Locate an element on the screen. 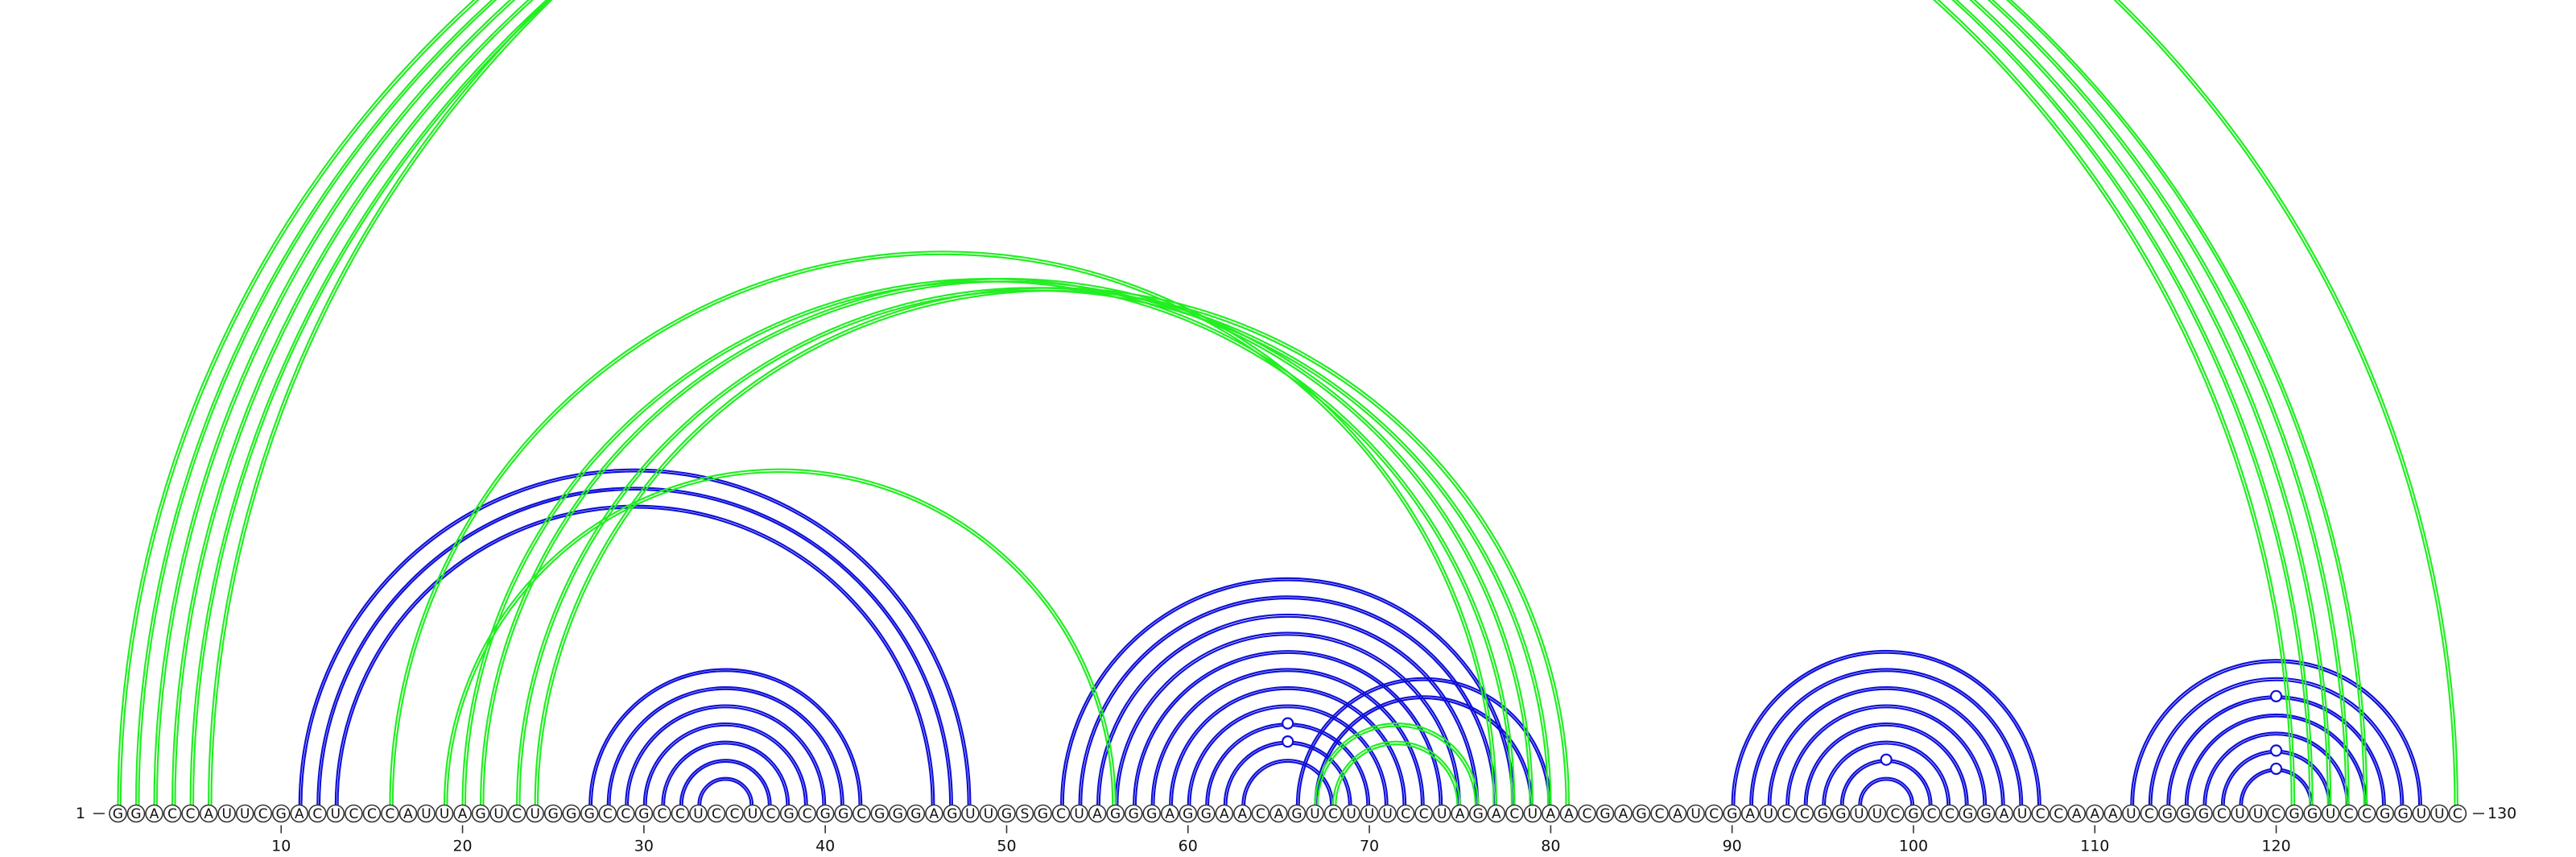 The image size is (2576, 857). green-pair-arc is located at coordinates (1397, 763).